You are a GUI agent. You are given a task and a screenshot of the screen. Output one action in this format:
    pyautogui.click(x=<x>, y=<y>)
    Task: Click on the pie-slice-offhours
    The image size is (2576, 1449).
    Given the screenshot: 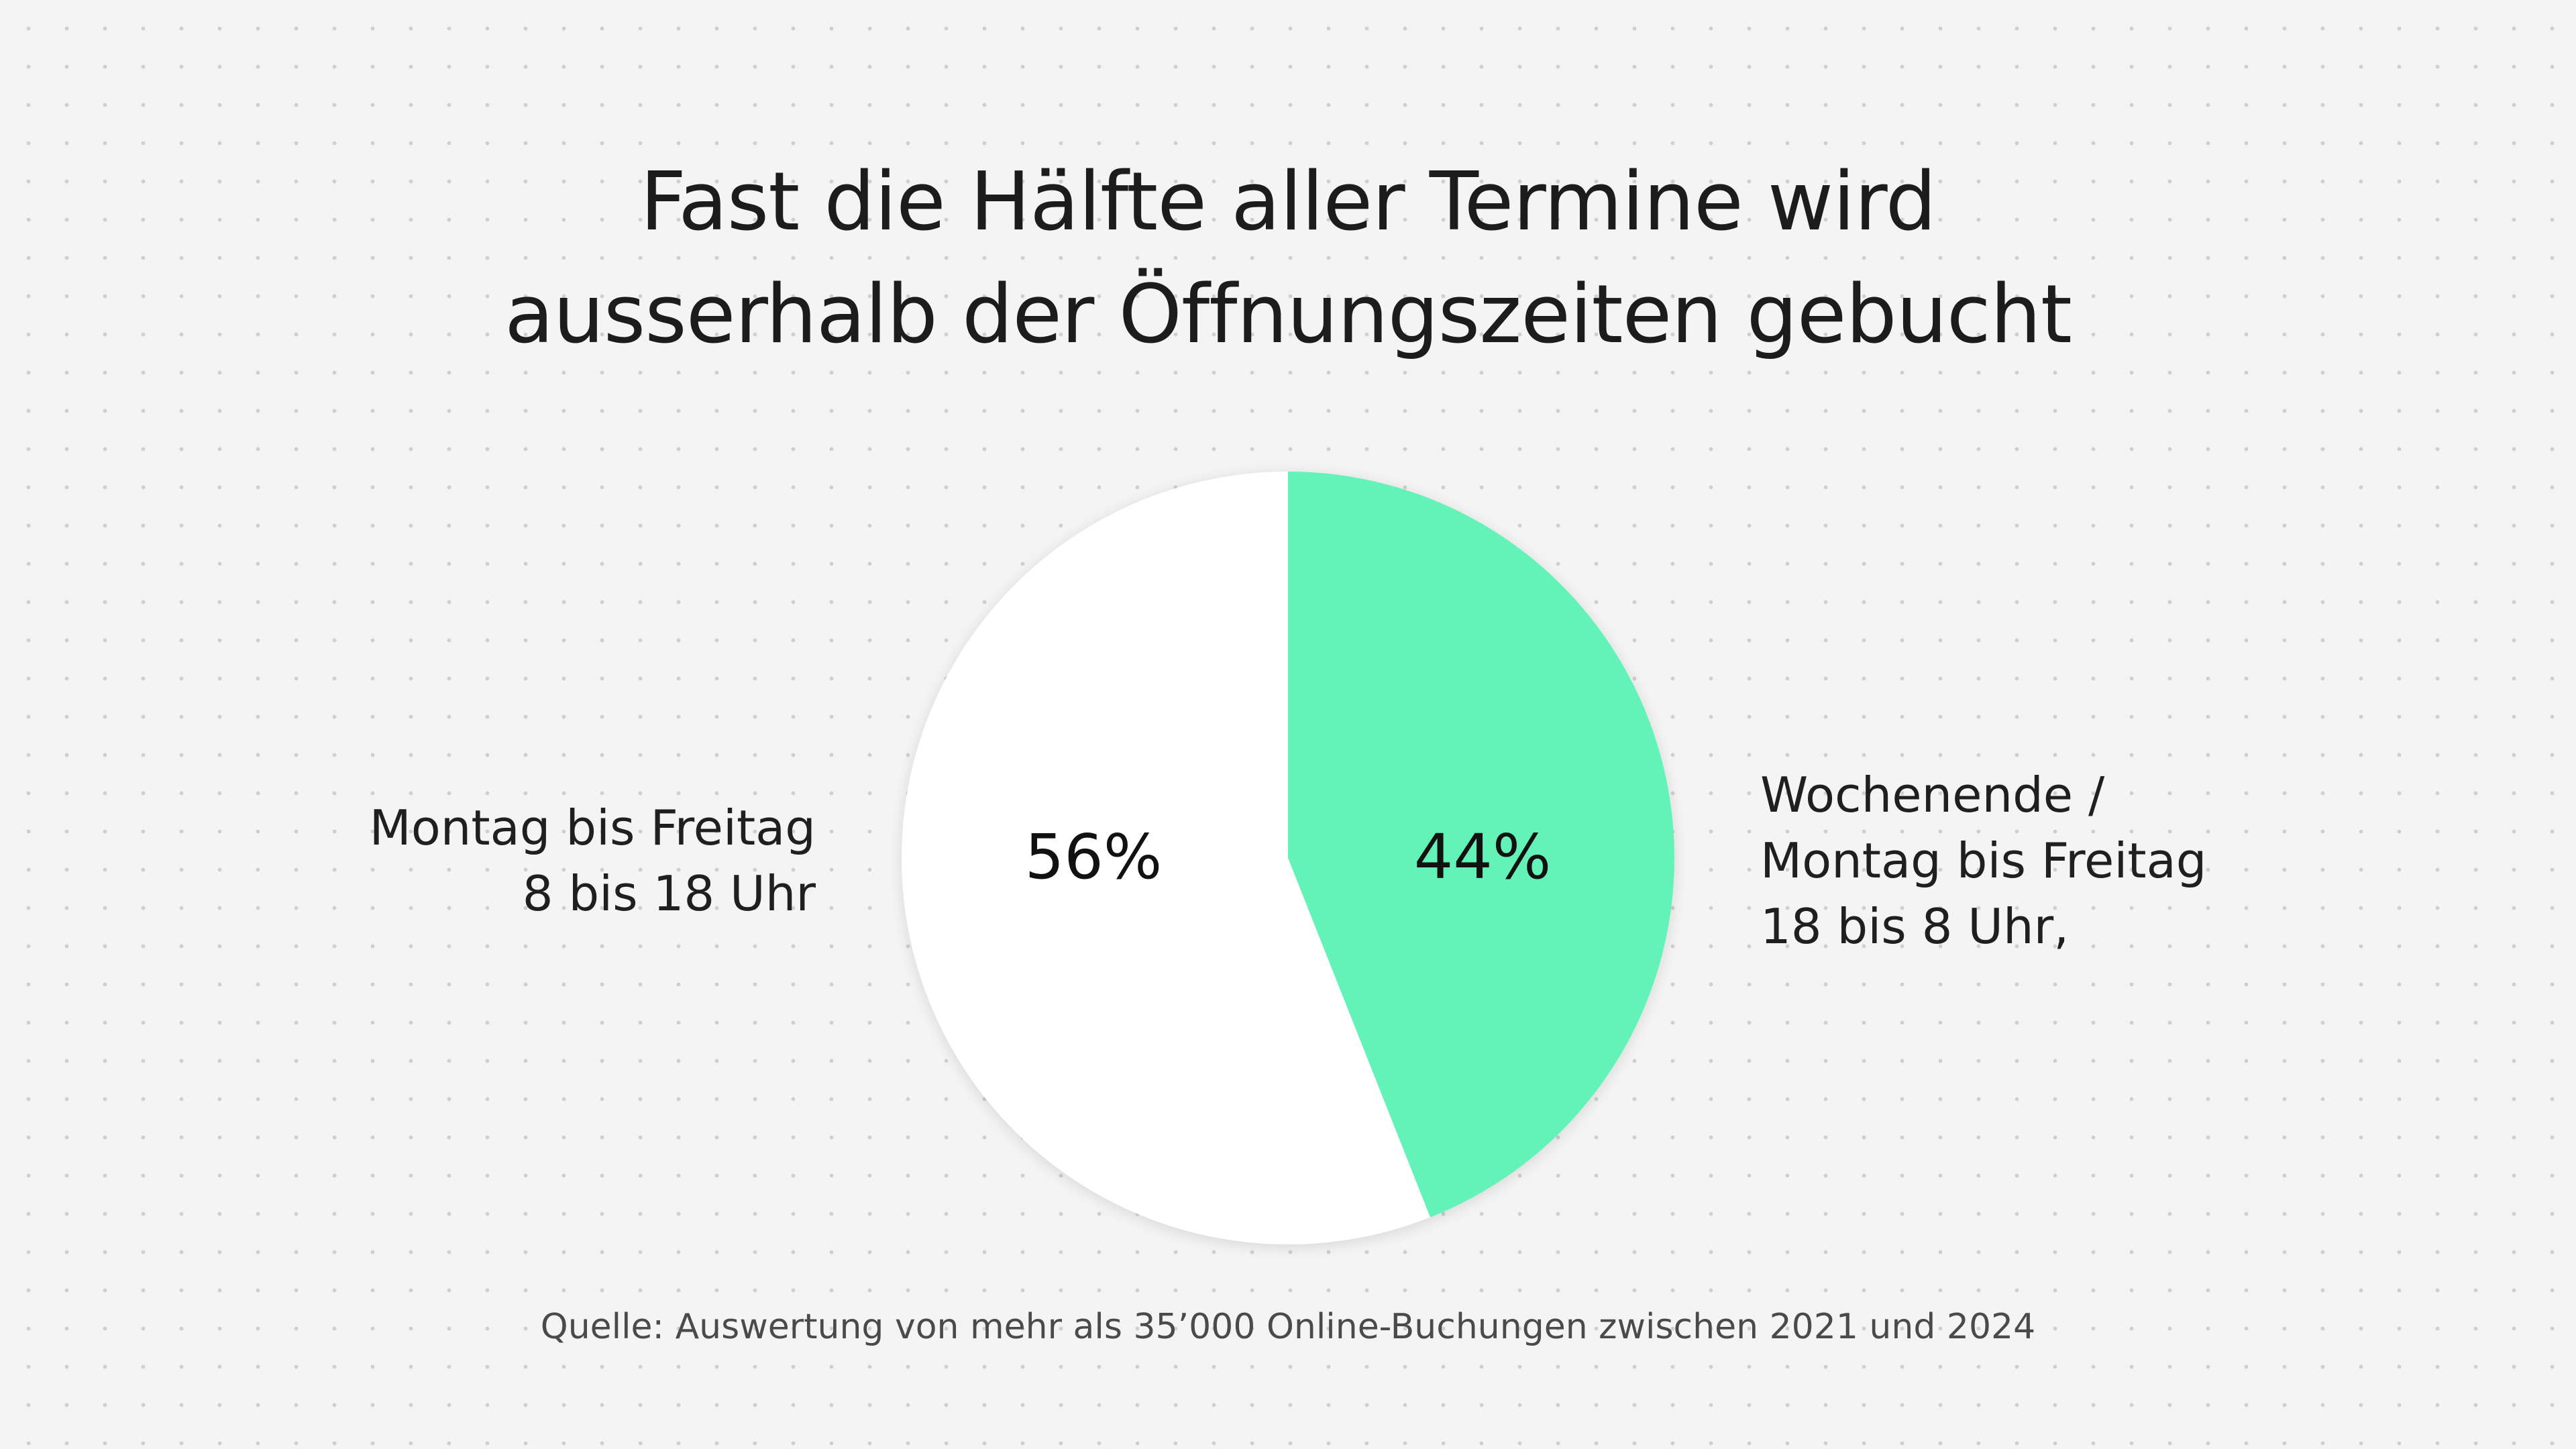 What is the action you would take?
    pyautogui.click(x=1481, y=845)
    